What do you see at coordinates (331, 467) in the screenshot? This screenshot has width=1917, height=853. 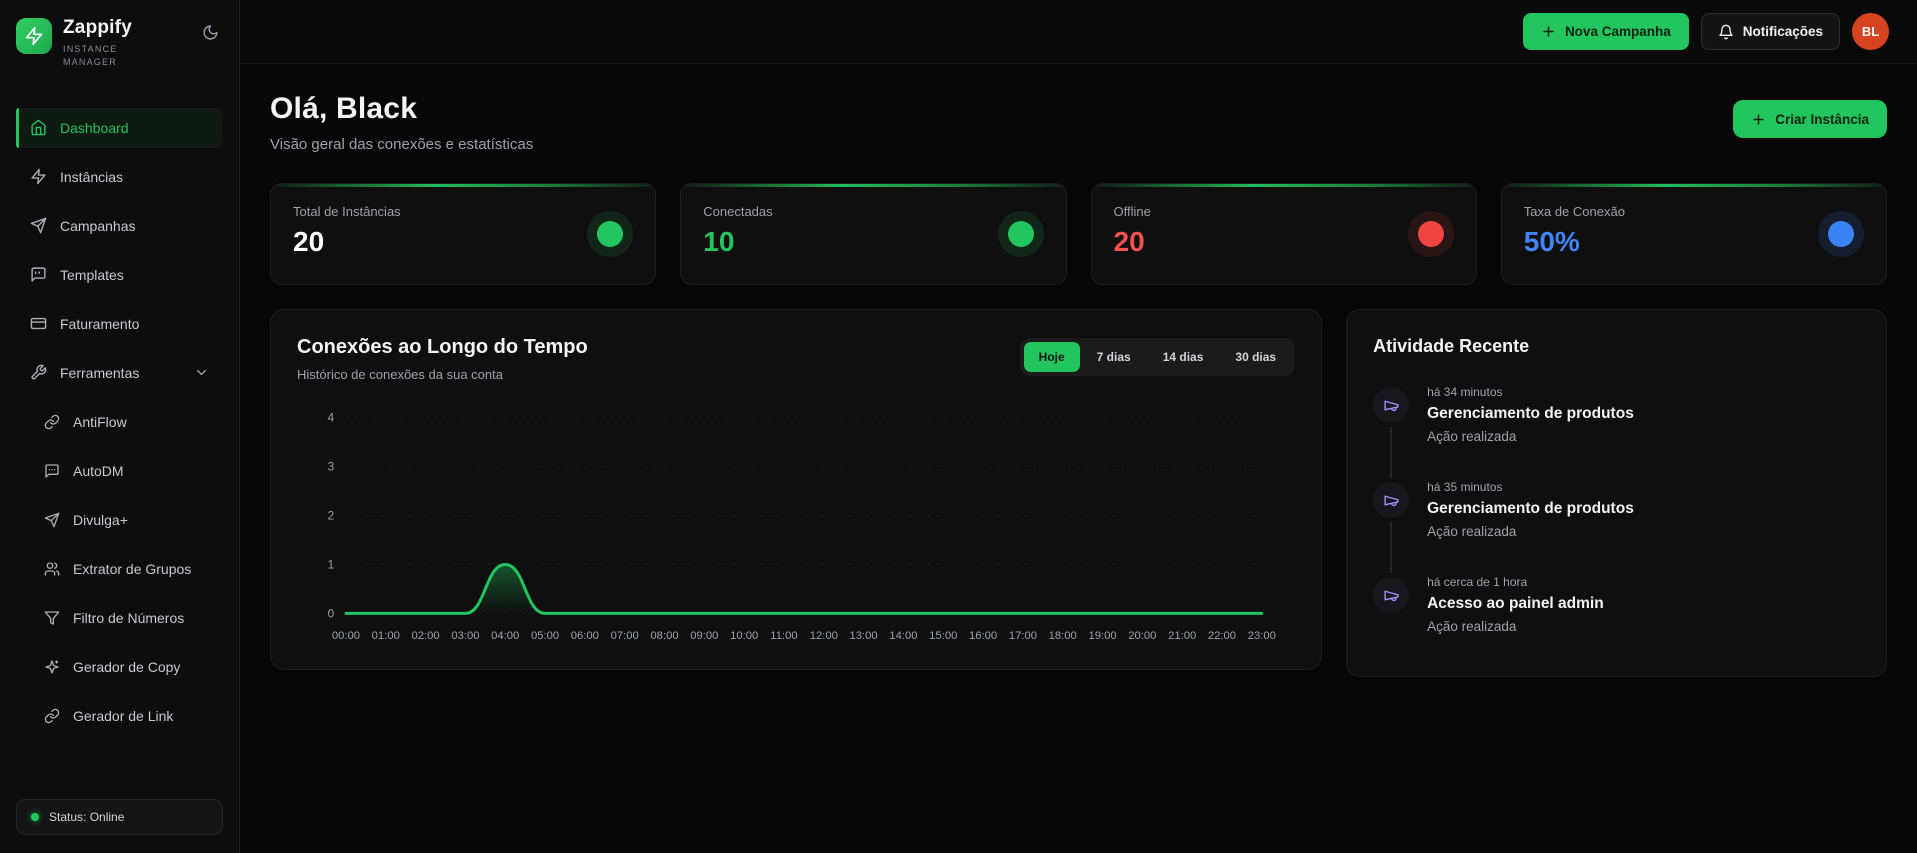 I see `y-tick-label: 3` at bounding box center [331, 467].